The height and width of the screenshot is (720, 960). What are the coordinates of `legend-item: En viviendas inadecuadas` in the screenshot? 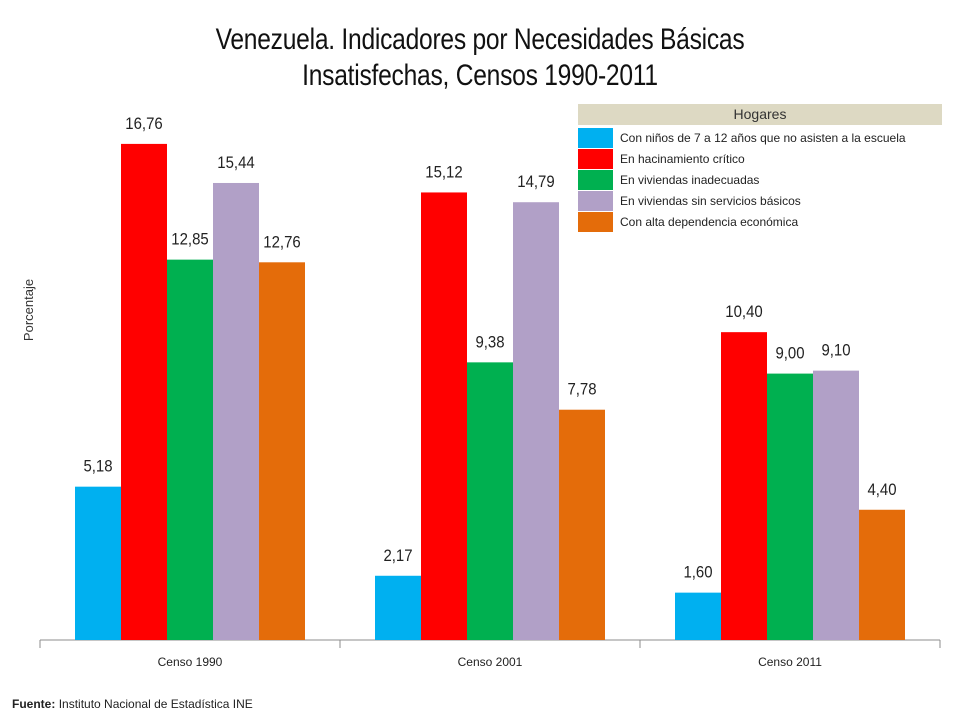 It's located at (760, 179).